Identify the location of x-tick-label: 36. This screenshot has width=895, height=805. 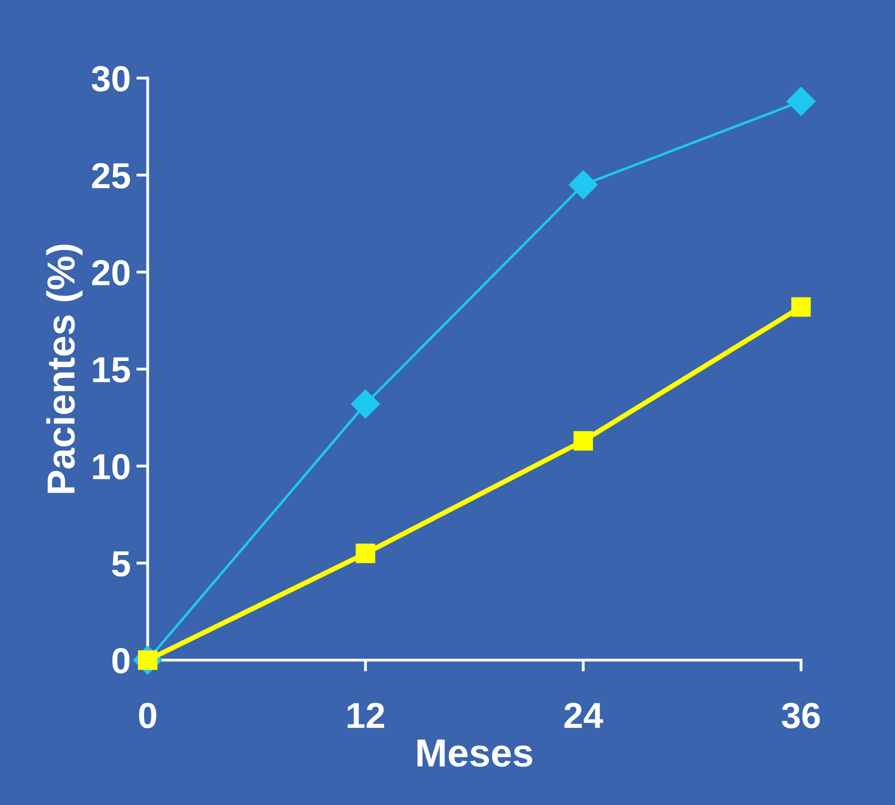
(801, 715).